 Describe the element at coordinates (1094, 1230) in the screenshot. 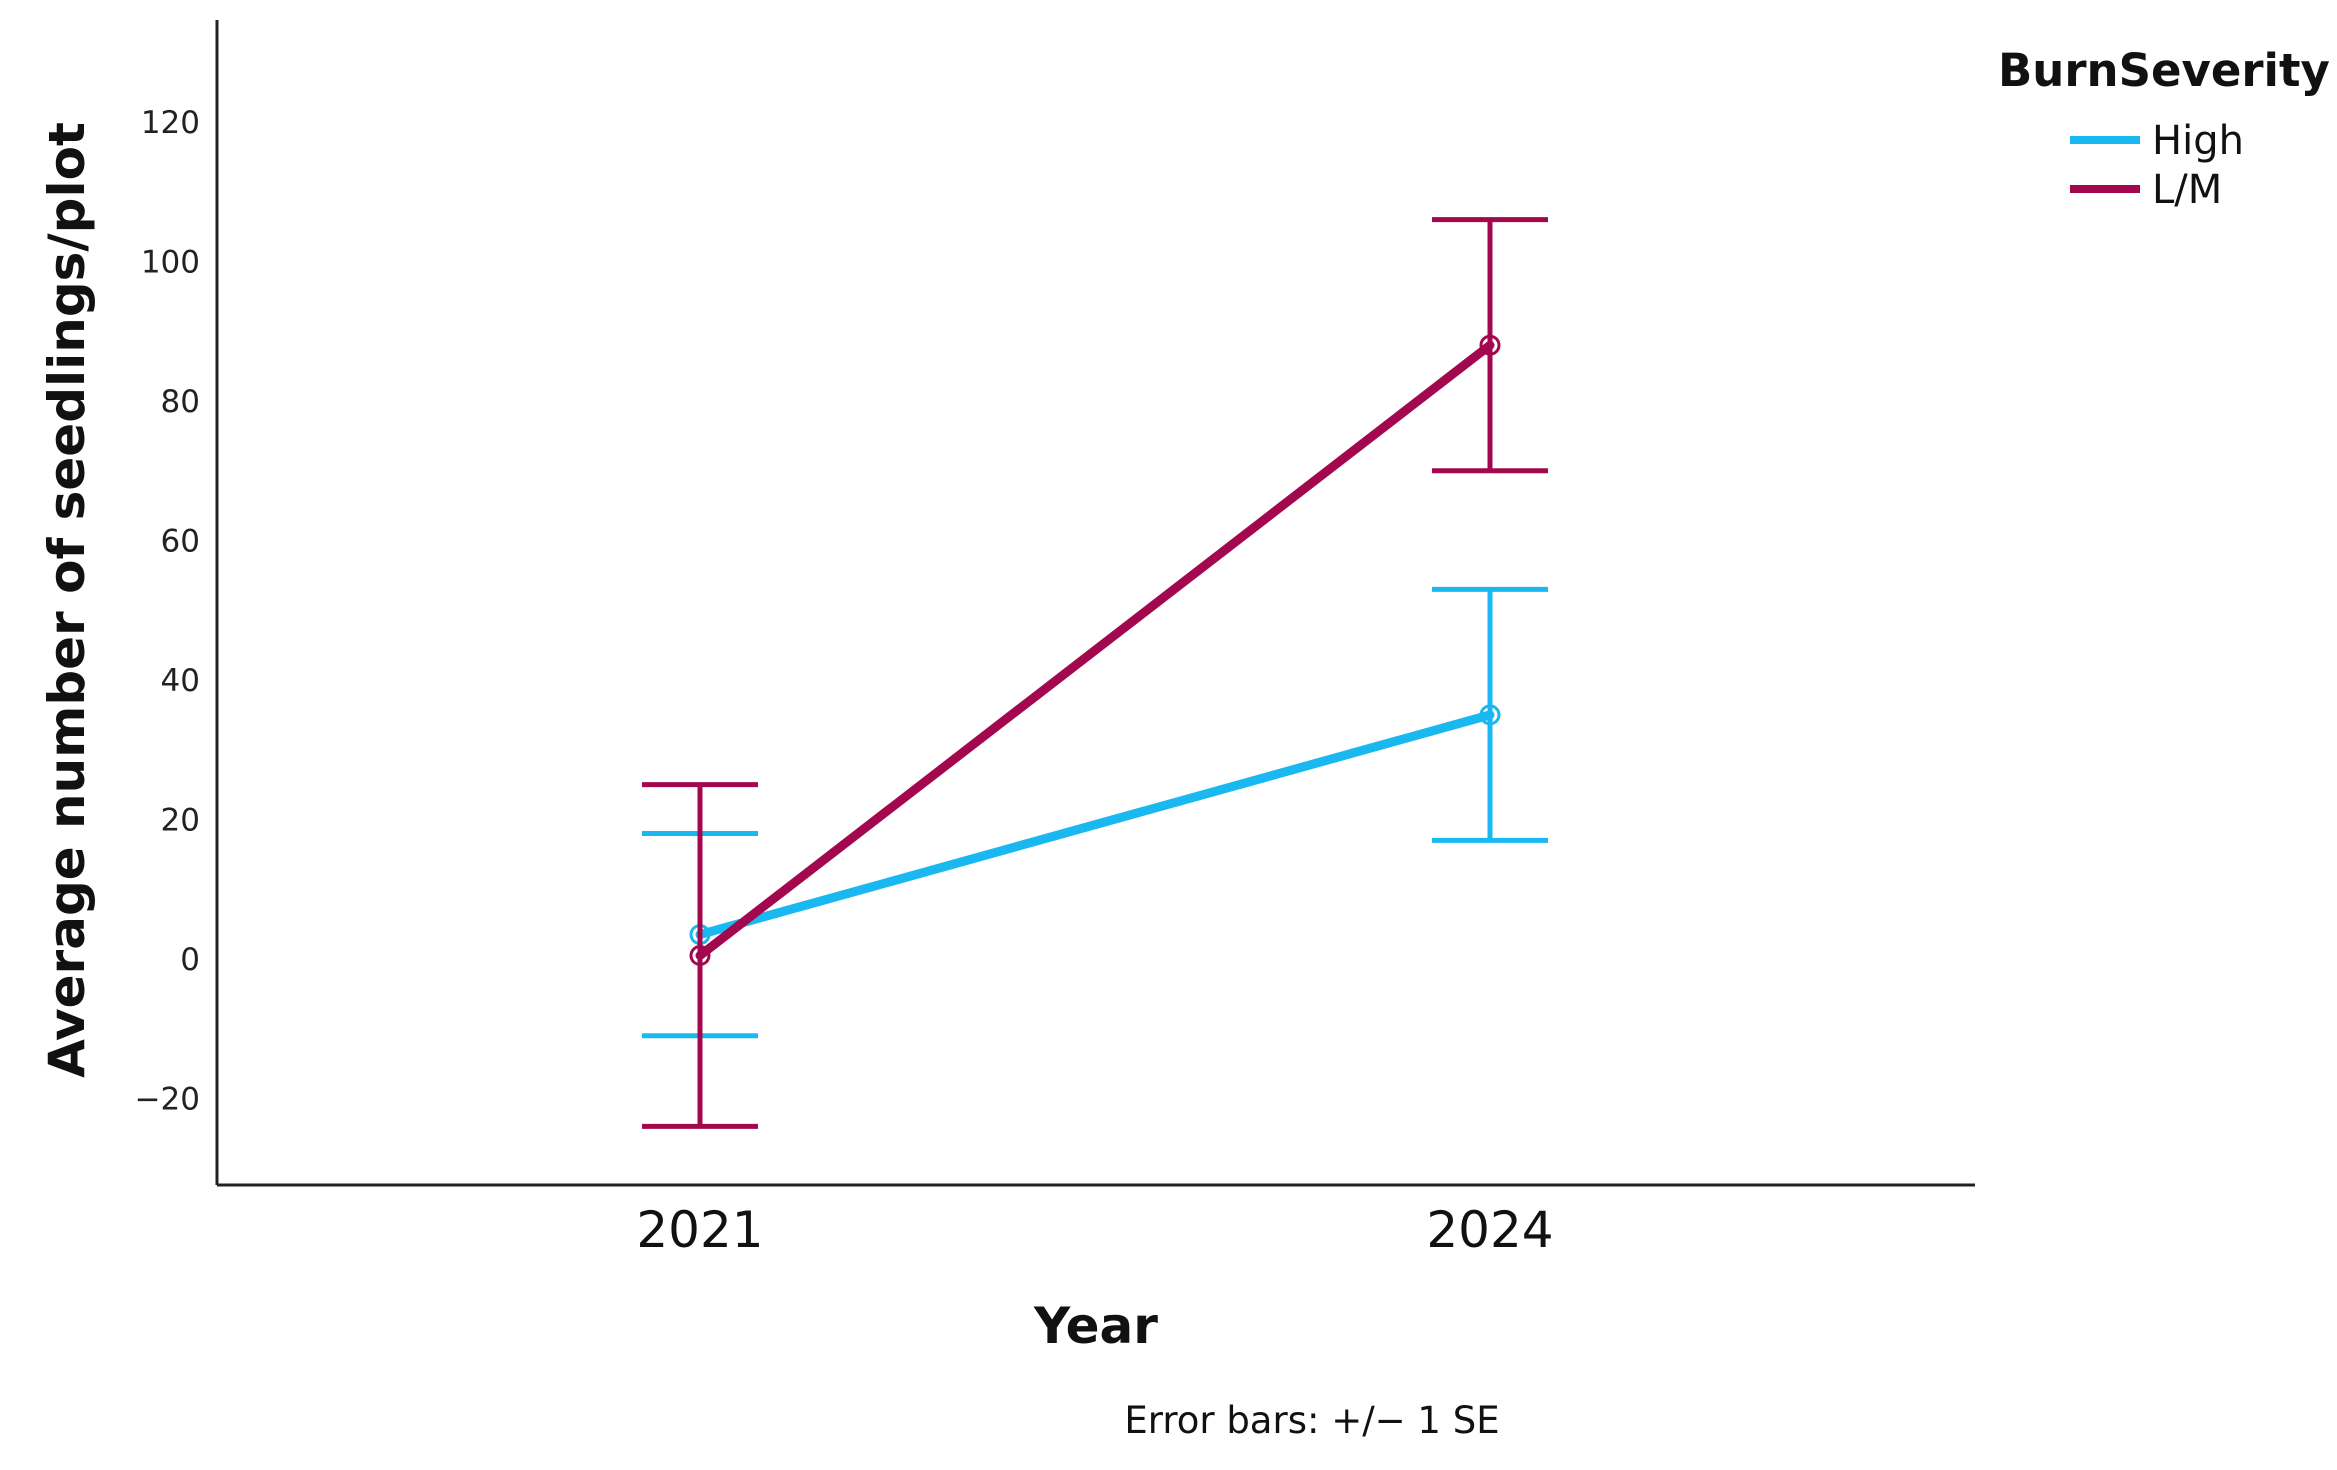

I see `x-tick-labels: 2021 2024` at that location.